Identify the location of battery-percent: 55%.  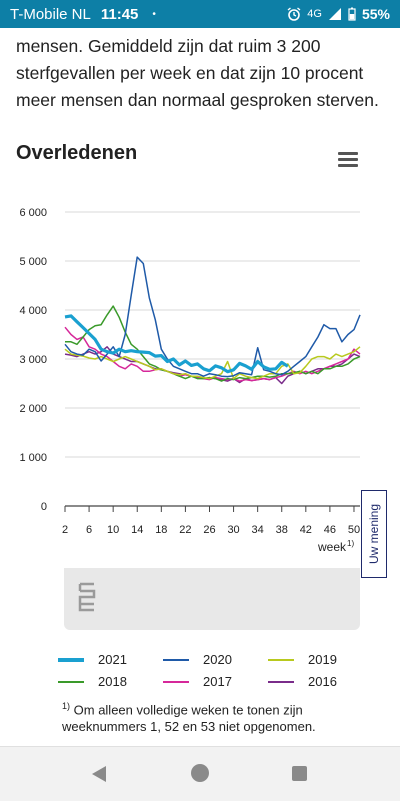
(375, 14).